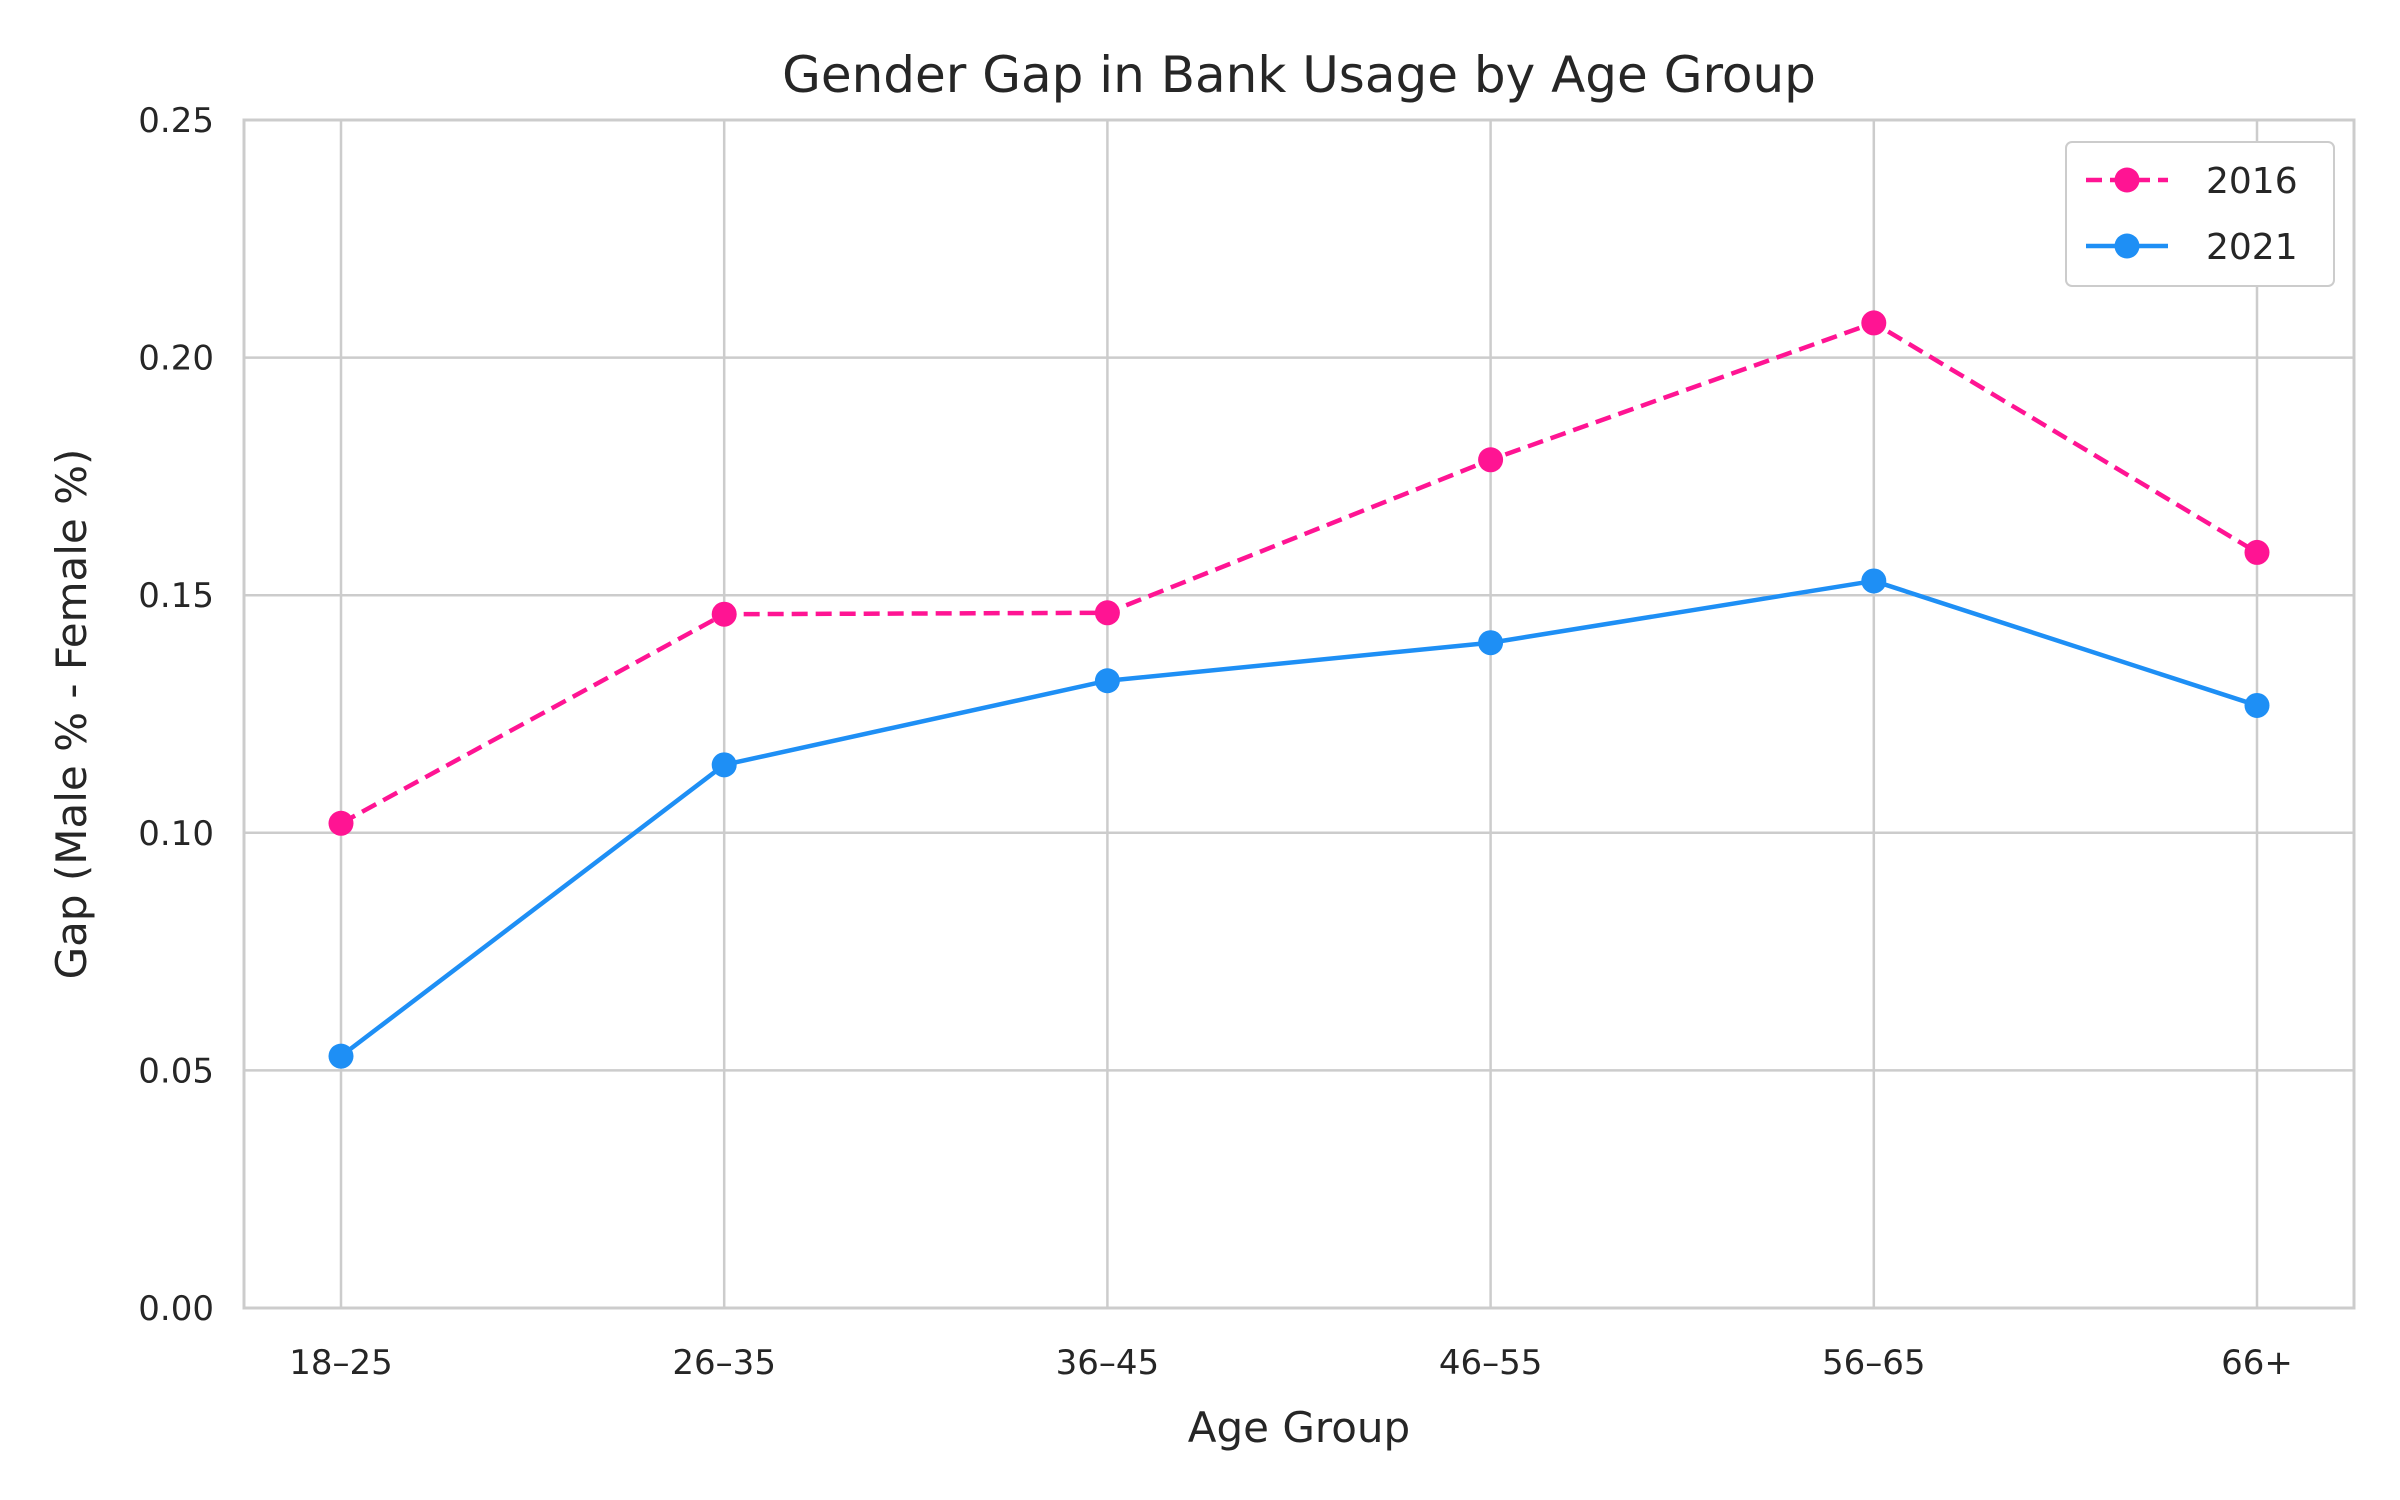  Describe the element at coordinates (176, 359) in the screenshot. I see `y-tick-label: 0.20` at that location.